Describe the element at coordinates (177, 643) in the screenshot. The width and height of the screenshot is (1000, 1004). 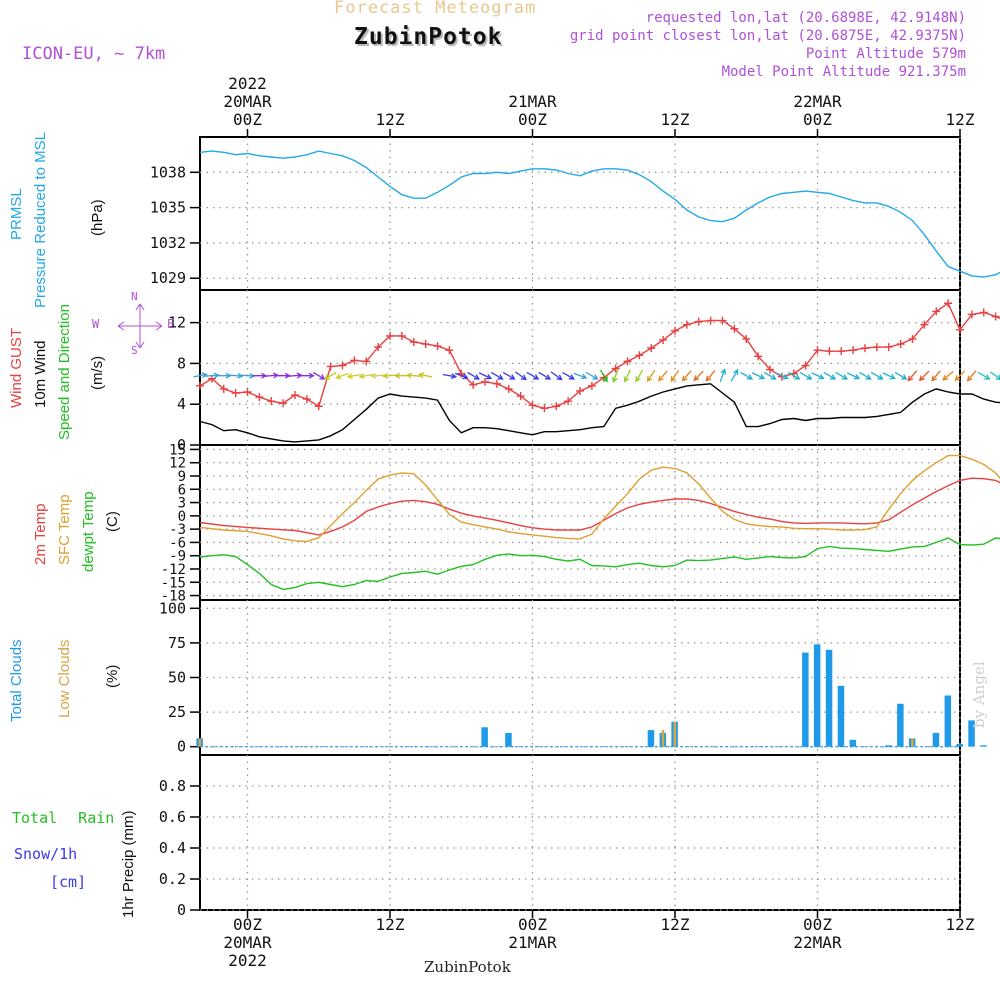
I see `clouds-ytick-label: 75` at that location.